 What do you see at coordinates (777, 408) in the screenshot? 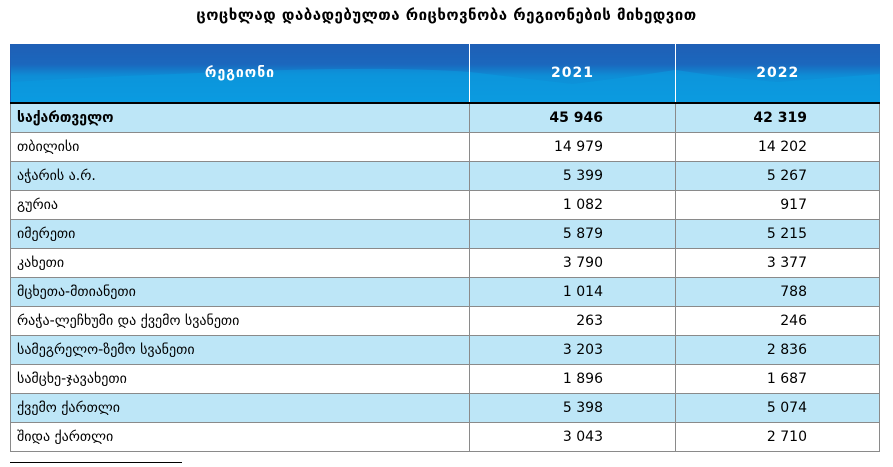
I see `value-2022-cell: 5 074` at bounding box center [777, 408].